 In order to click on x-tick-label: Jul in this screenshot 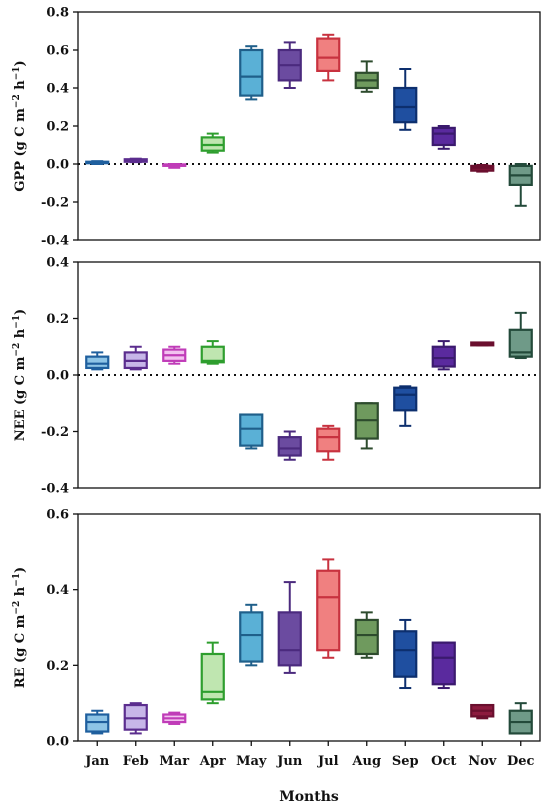, I will do `click(328, 761)`.